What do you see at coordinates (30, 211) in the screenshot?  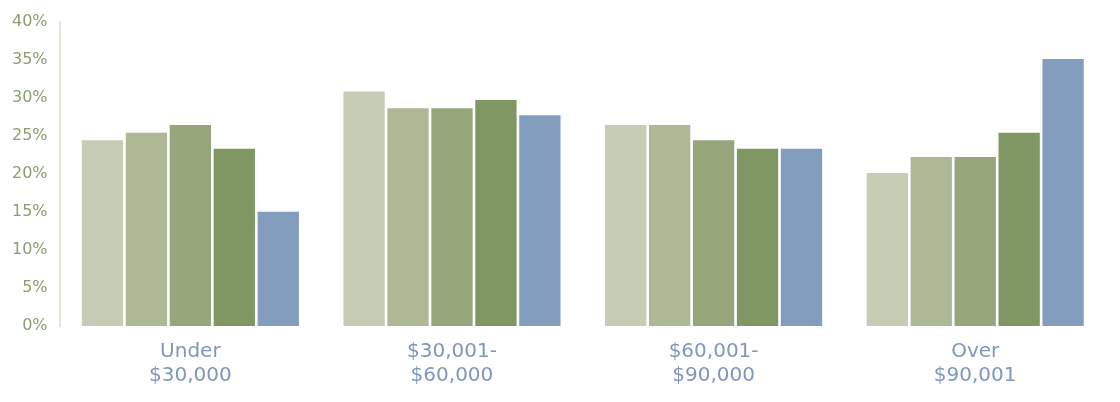 I see `y-tick-label: 15%` at bounding box center [30, 211].